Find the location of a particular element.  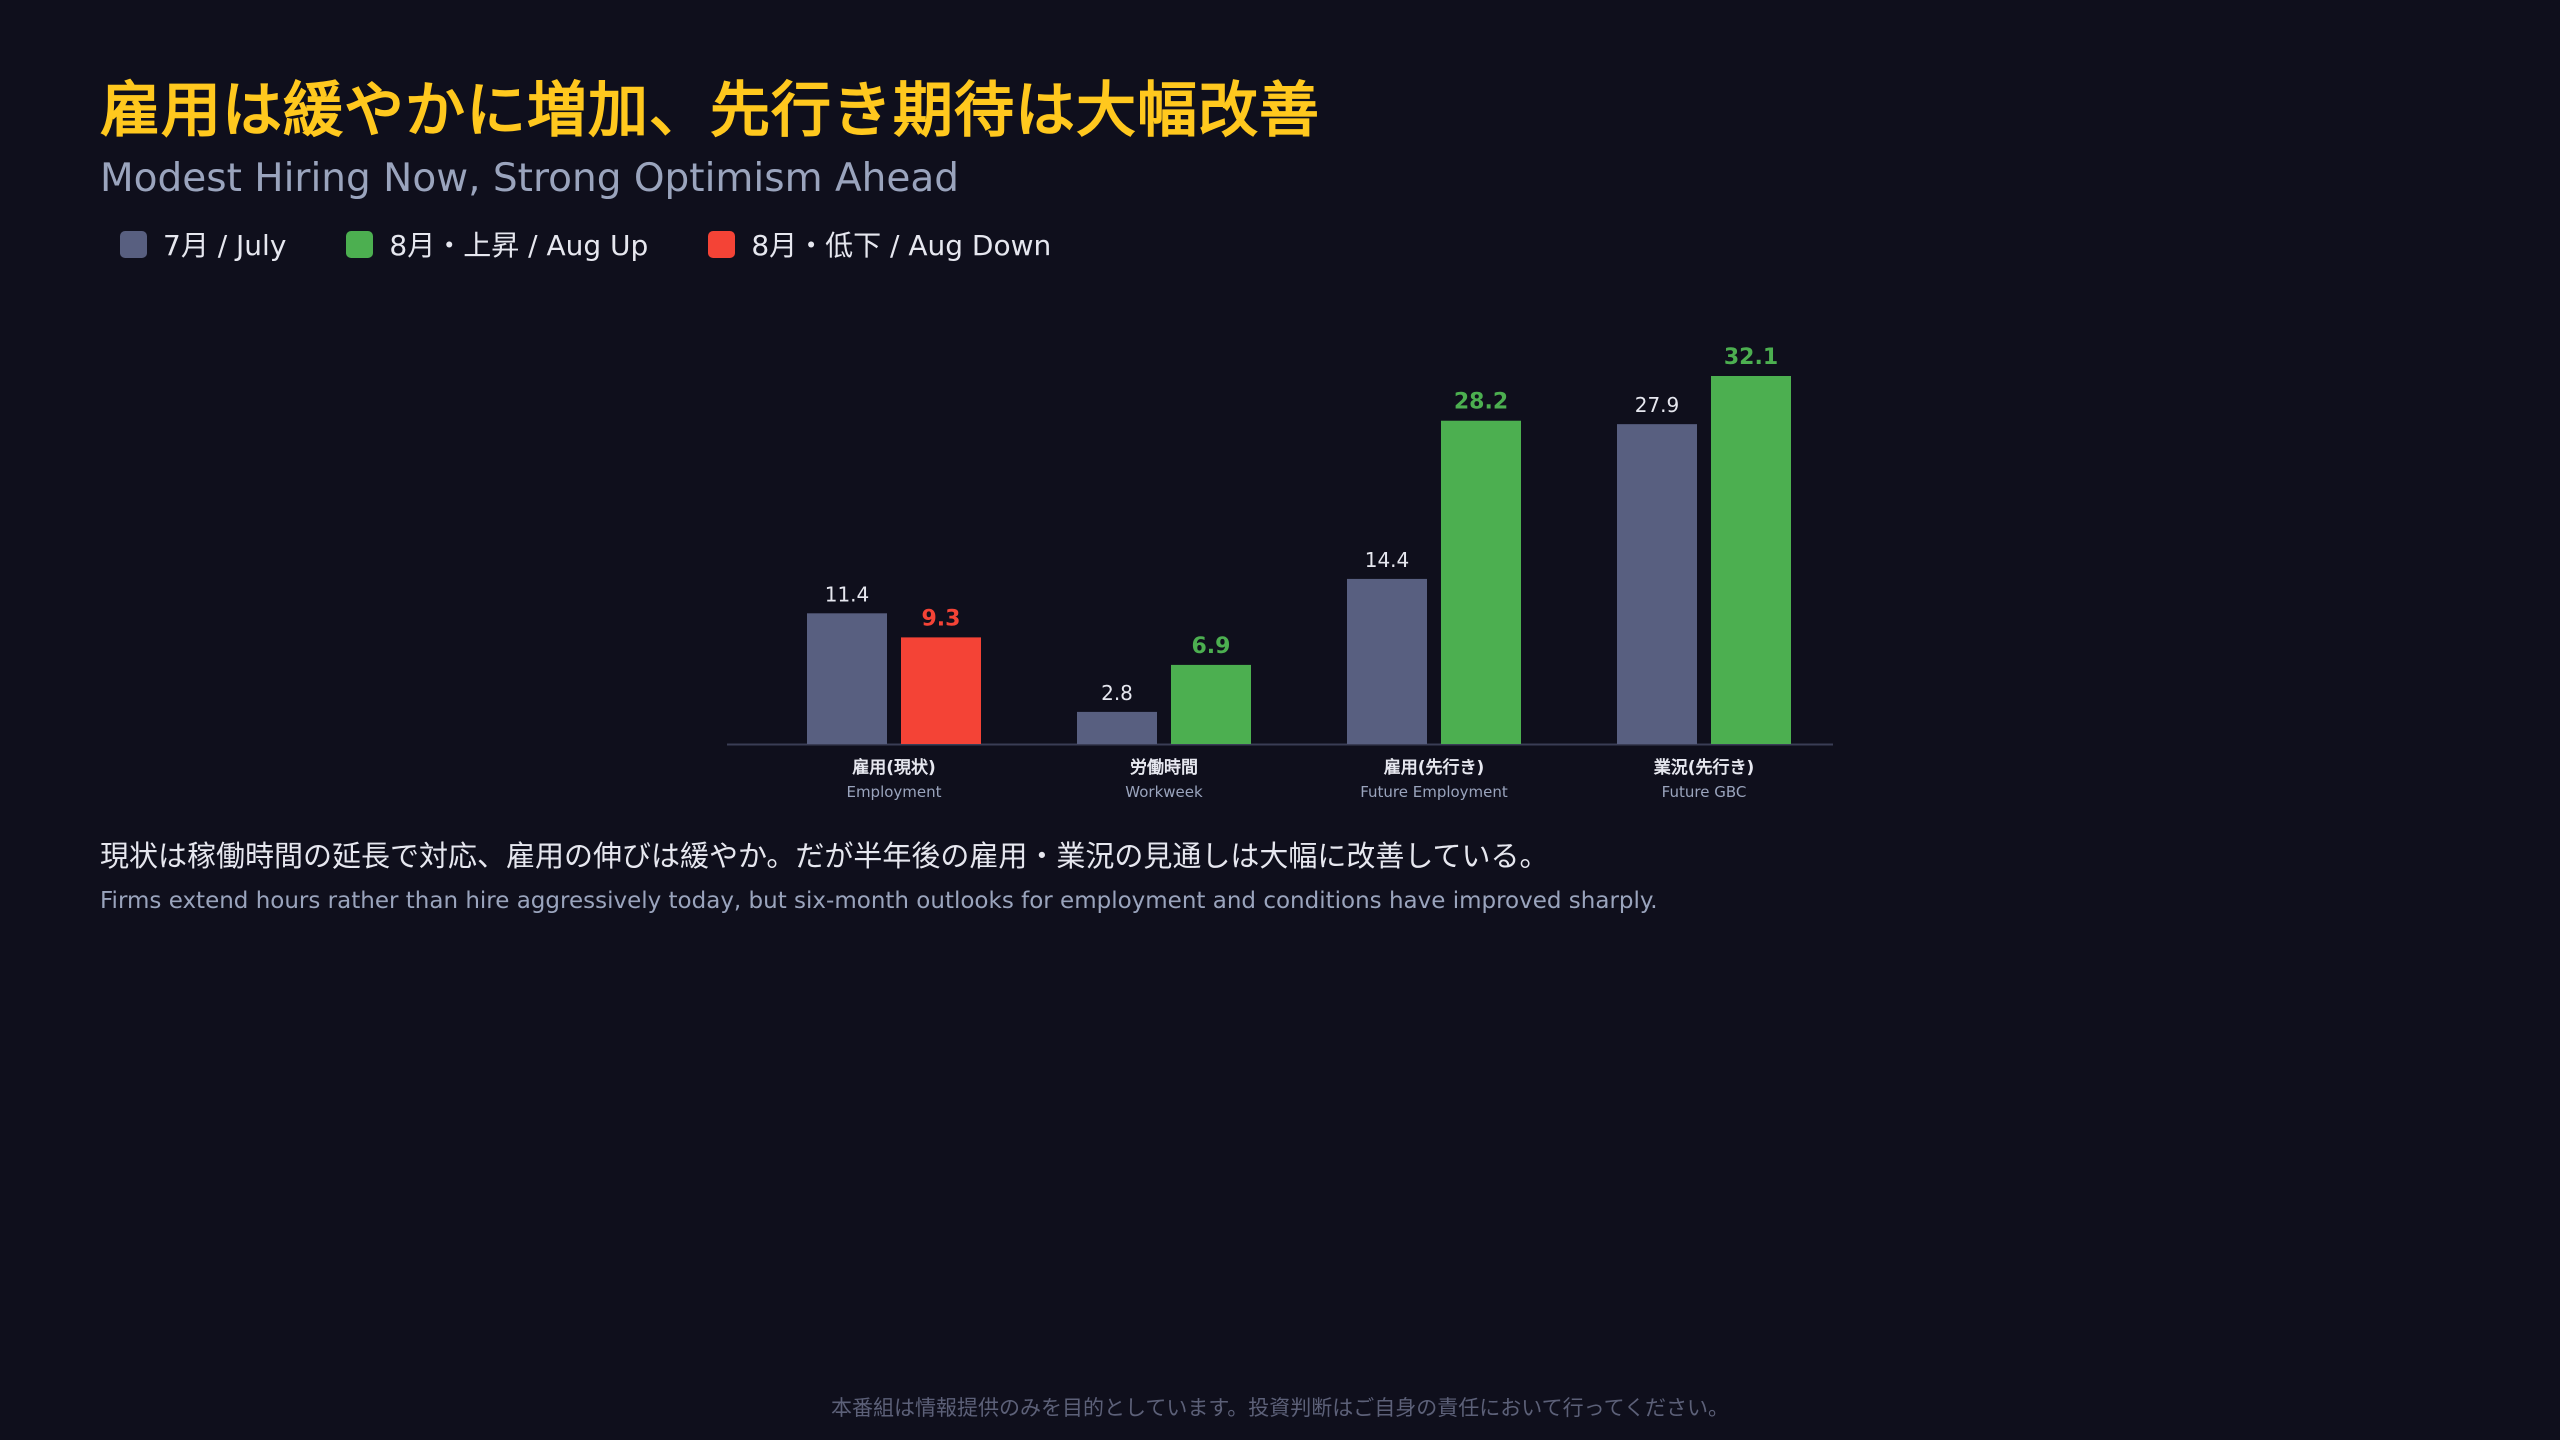

value-label-aug-1: 6.9 is located at coordinates (1211, 646).